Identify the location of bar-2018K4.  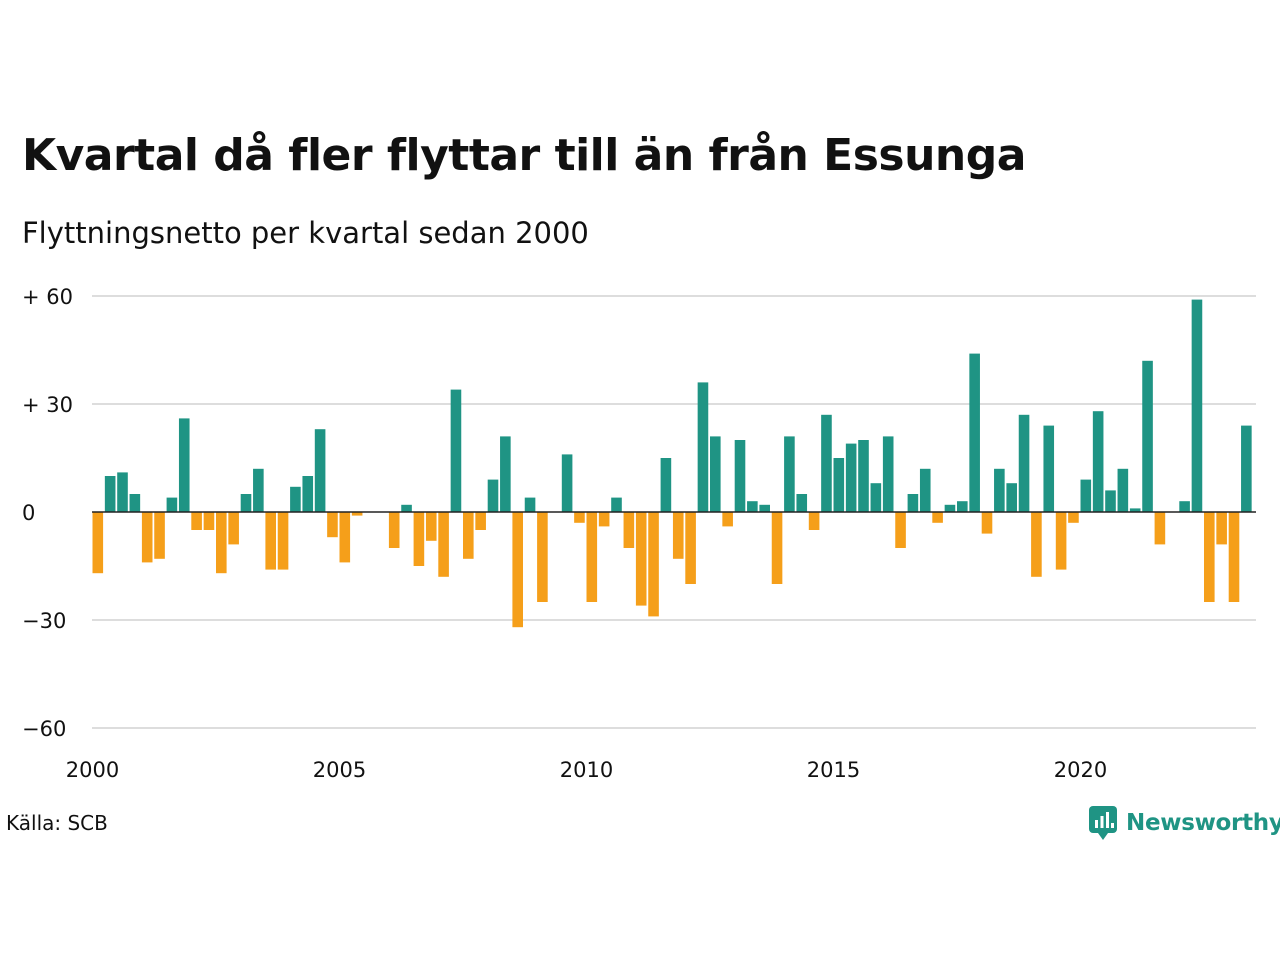
(1024, 463).